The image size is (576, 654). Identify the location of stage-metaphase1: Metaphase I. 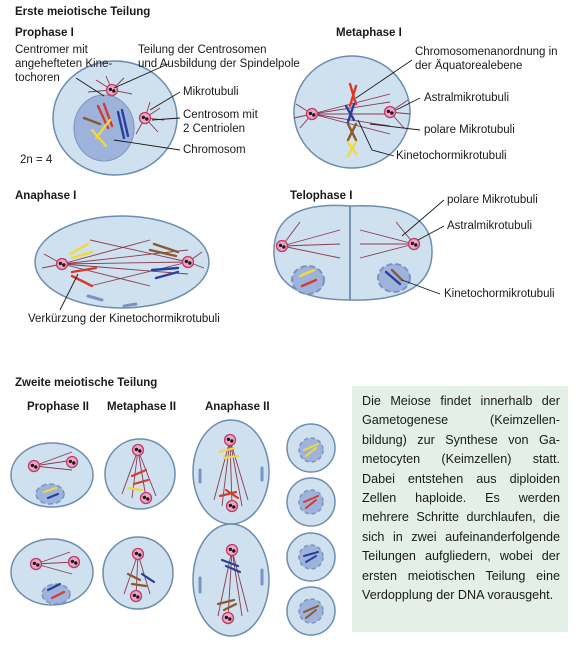
(369, 33).